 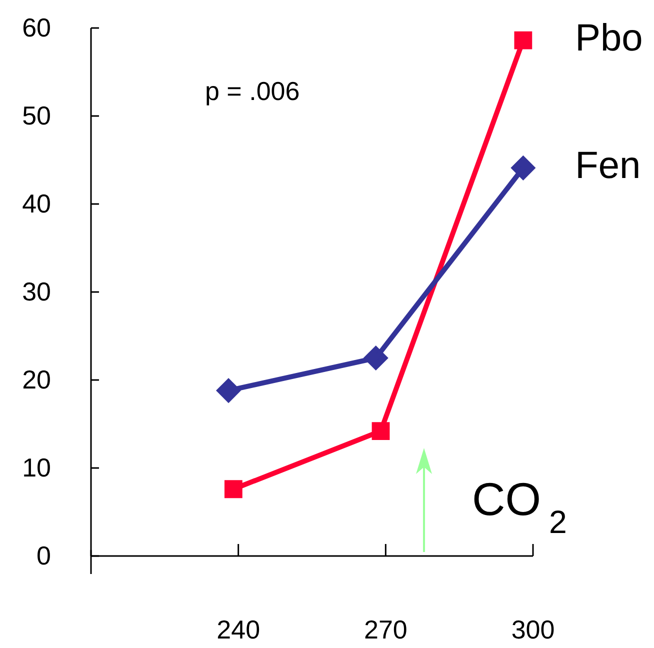 What do you see at coordinates (36, 467) in the screenshot?
I see `y-tick-label: 10` at bounding box center [36, 467].